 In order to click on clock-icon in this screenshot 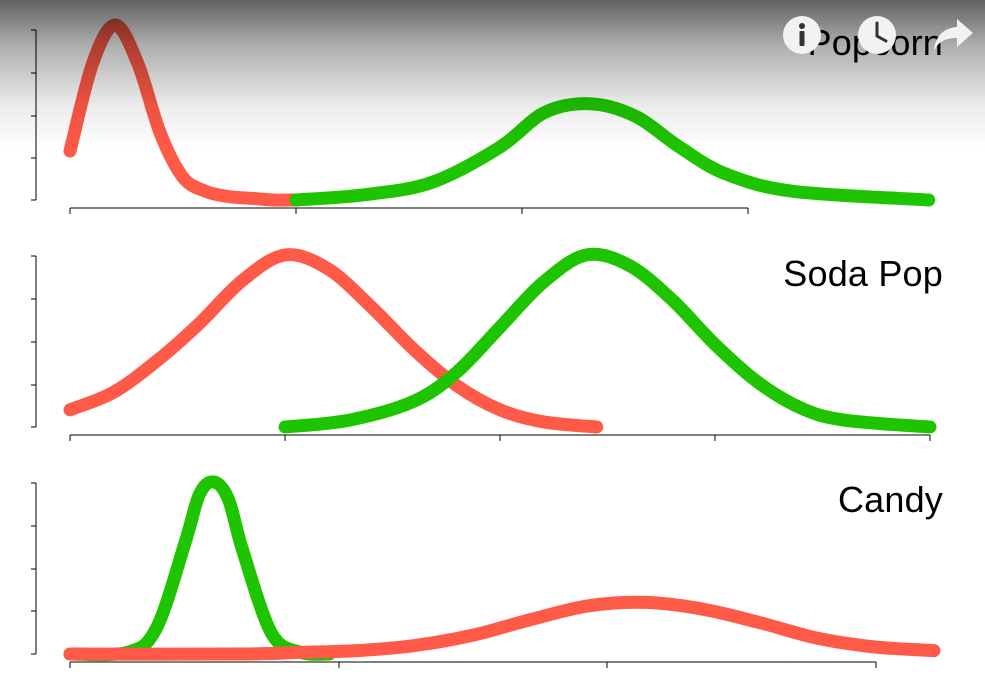, I will do `click(877, 35)`.